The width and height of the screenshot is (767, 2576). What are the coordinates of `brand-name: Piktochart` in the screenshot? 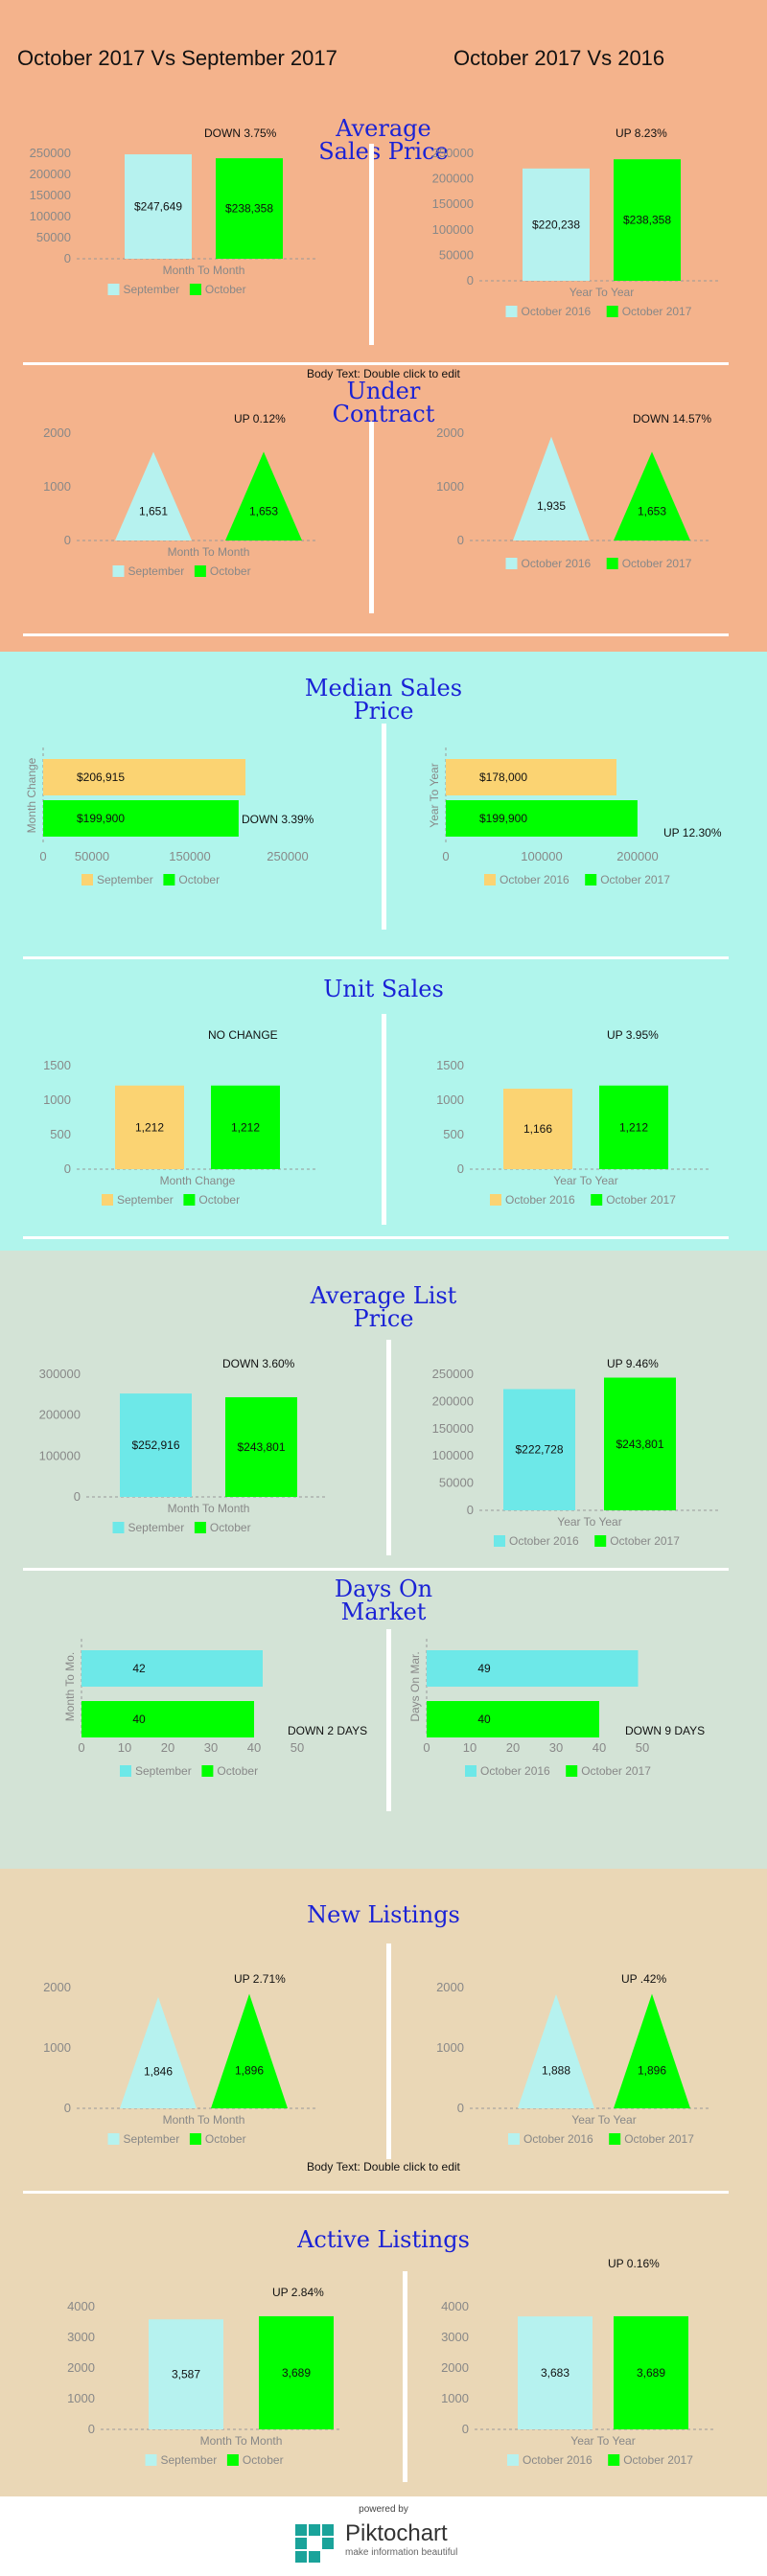 It's located at (396, 2533).